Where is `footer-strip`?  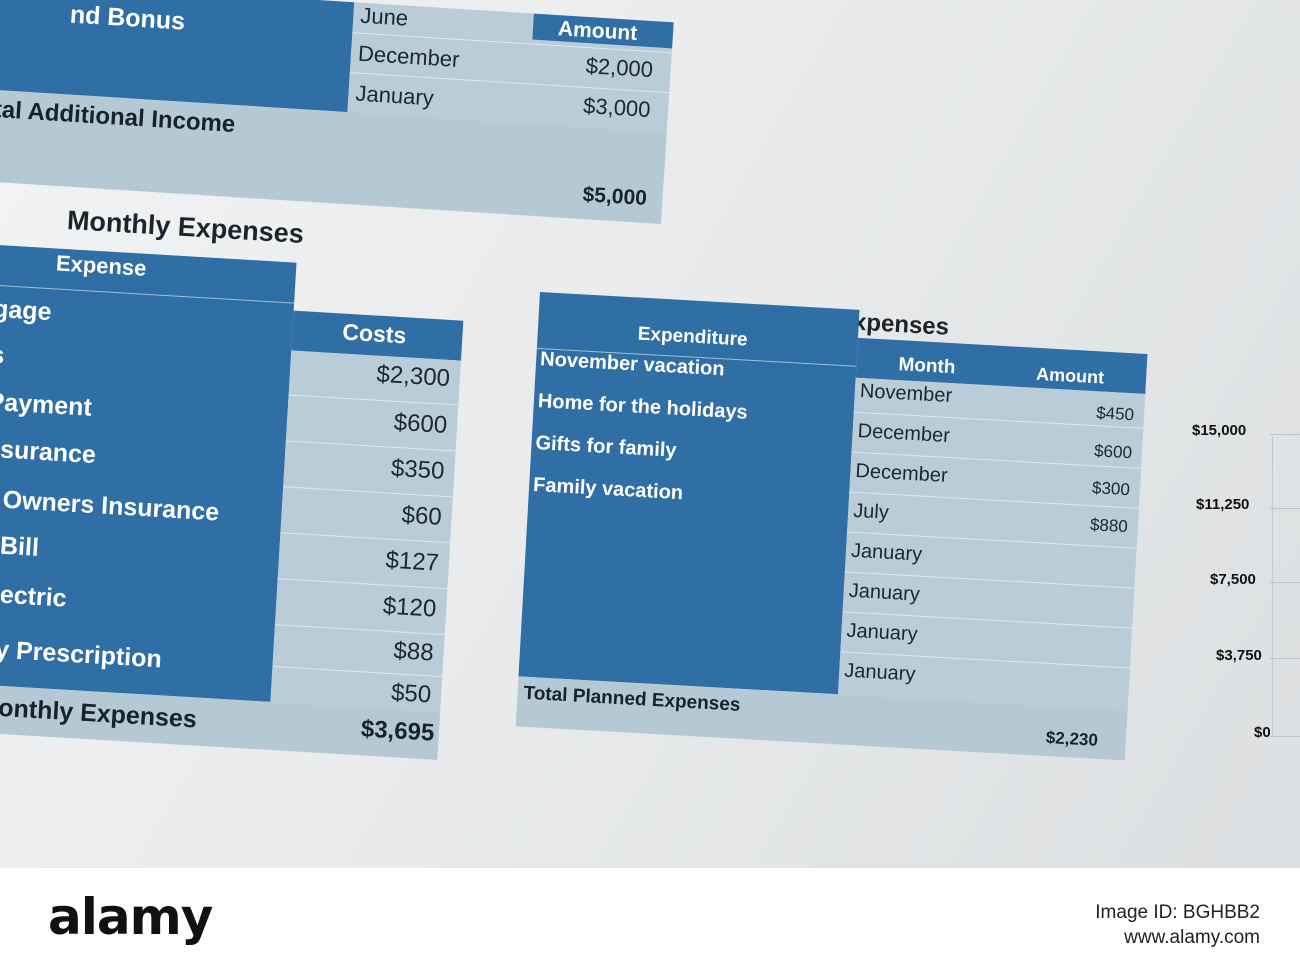
footer-strip is located at coordinates (650, 914).